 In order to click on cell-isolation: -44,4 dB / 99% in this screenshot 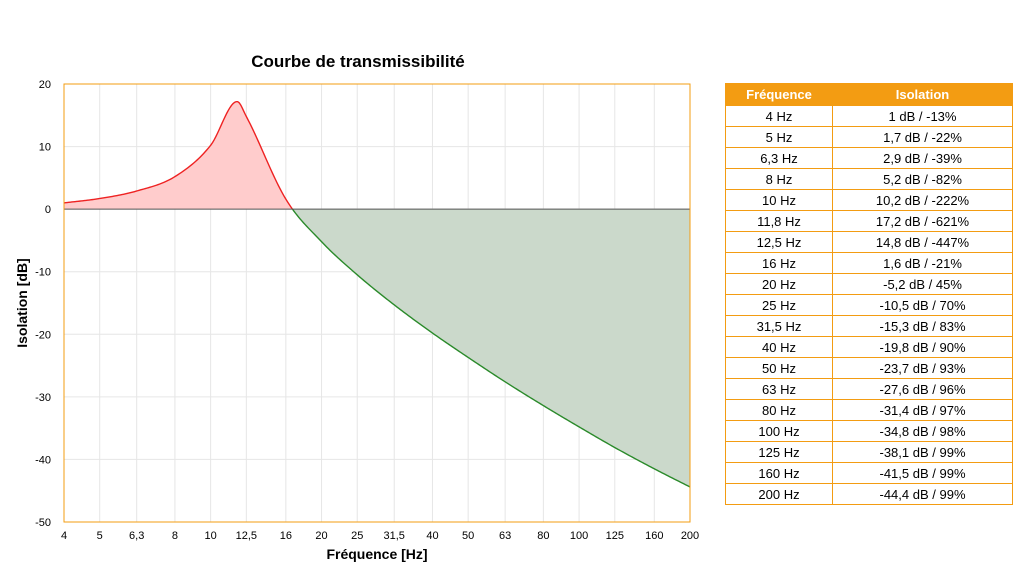, I will do `click(922, 494)`.